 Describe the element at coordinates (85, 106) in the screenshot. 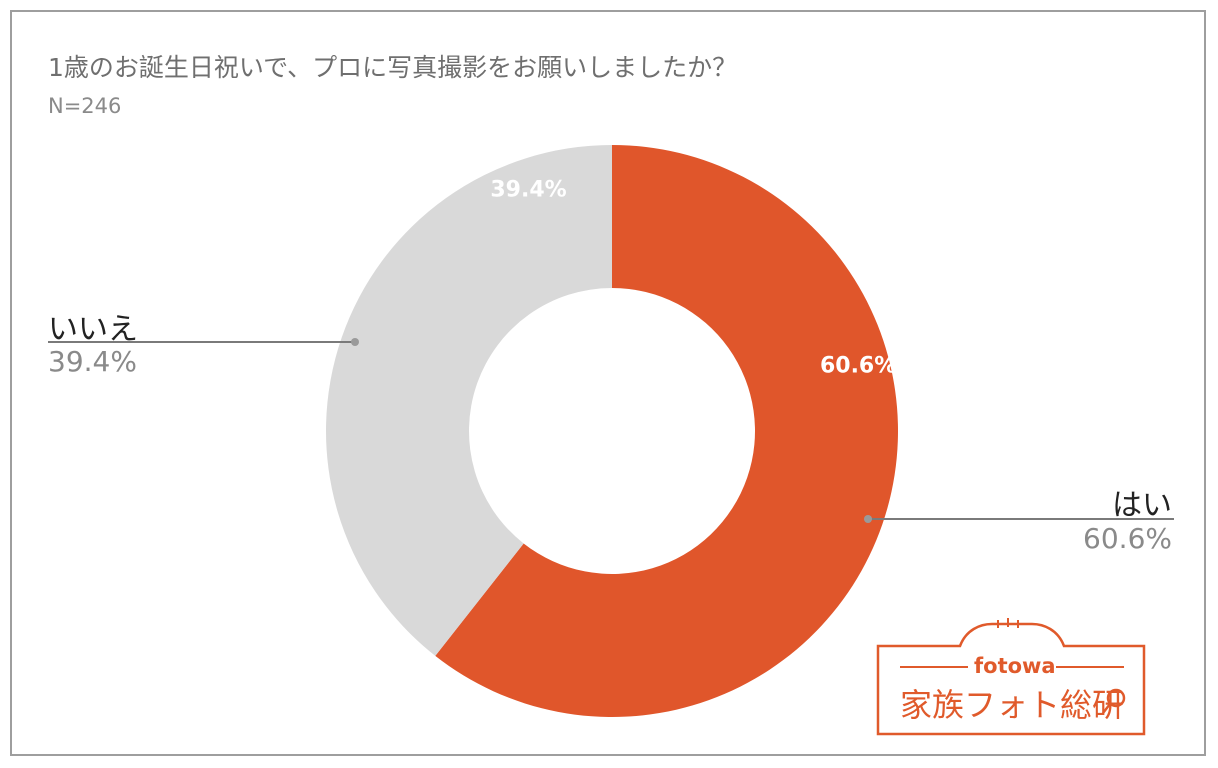

I see `chart-subtitle: N=246` at that location.